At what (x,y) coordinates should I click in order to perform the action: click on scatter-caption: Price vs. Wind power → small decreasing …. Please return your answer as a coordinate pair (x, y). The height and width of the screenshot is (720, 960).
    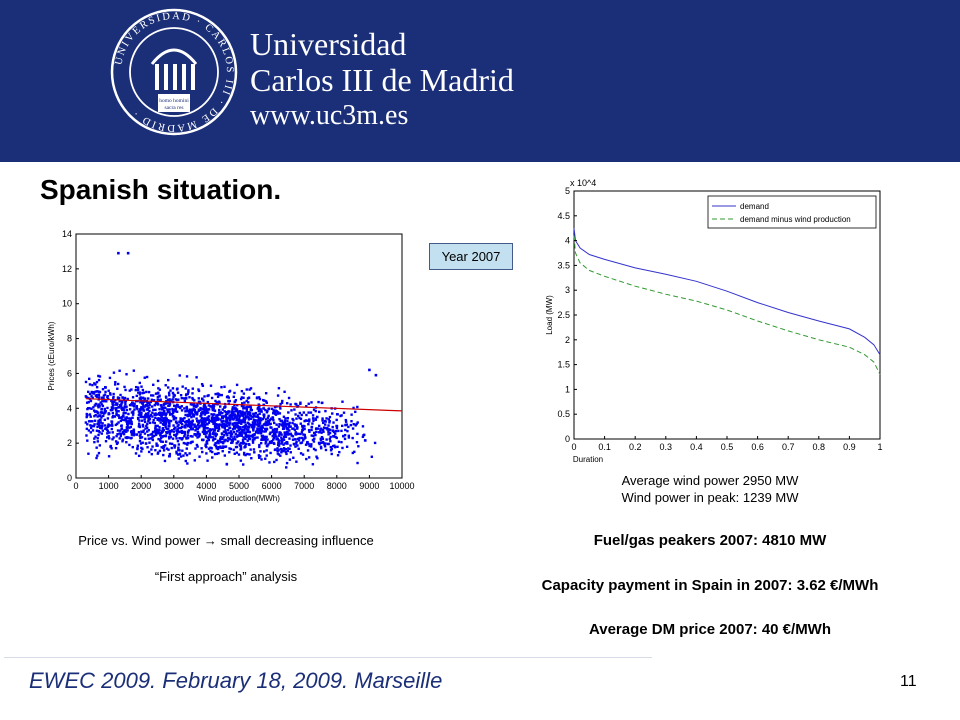
    Looking at the image, I should click on (226, 540).